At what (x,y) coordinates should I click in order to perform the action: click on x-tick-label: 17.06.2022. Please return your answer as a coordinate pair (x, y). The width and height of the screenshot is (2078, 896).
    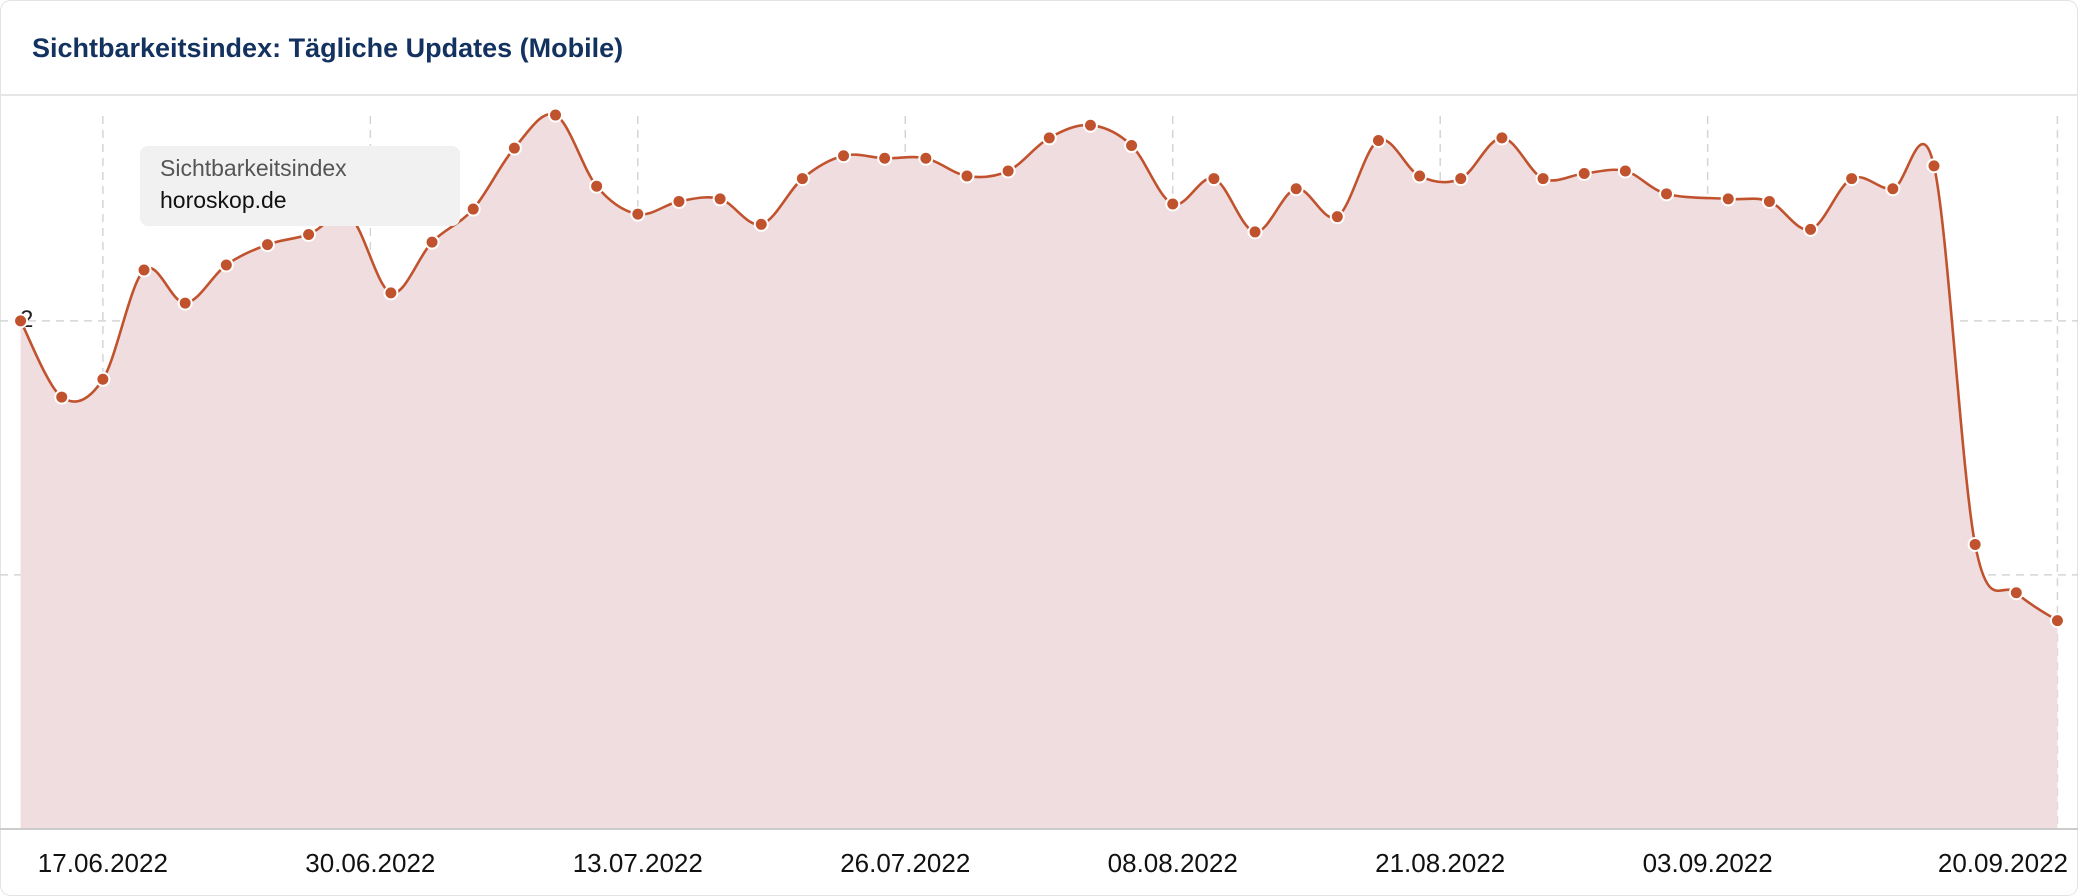
    Looking at the image, I should click on (103, 863).